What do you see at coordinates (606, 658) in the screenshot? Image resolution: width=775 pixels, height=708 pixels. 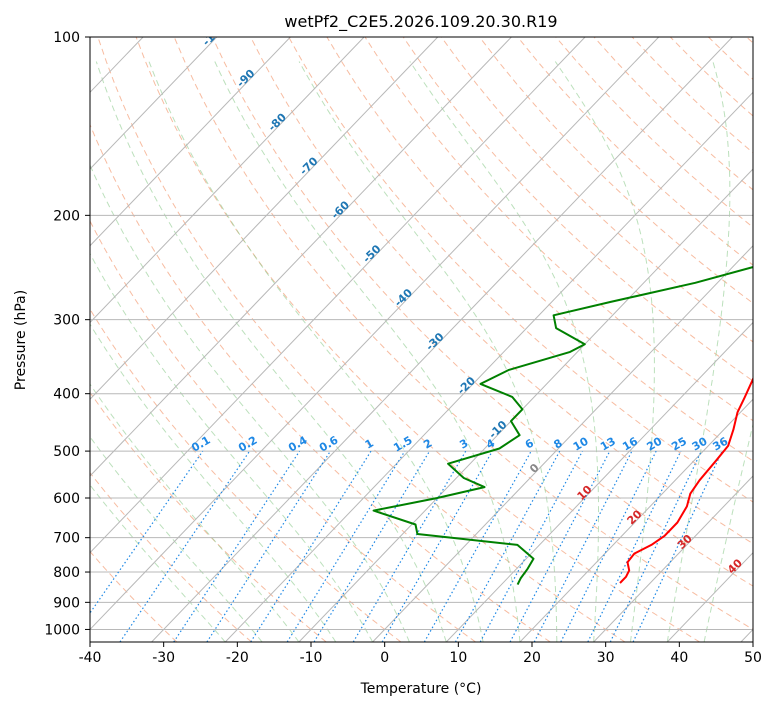 I see `x-tick-label: 30` at bounding box center [606, 658].